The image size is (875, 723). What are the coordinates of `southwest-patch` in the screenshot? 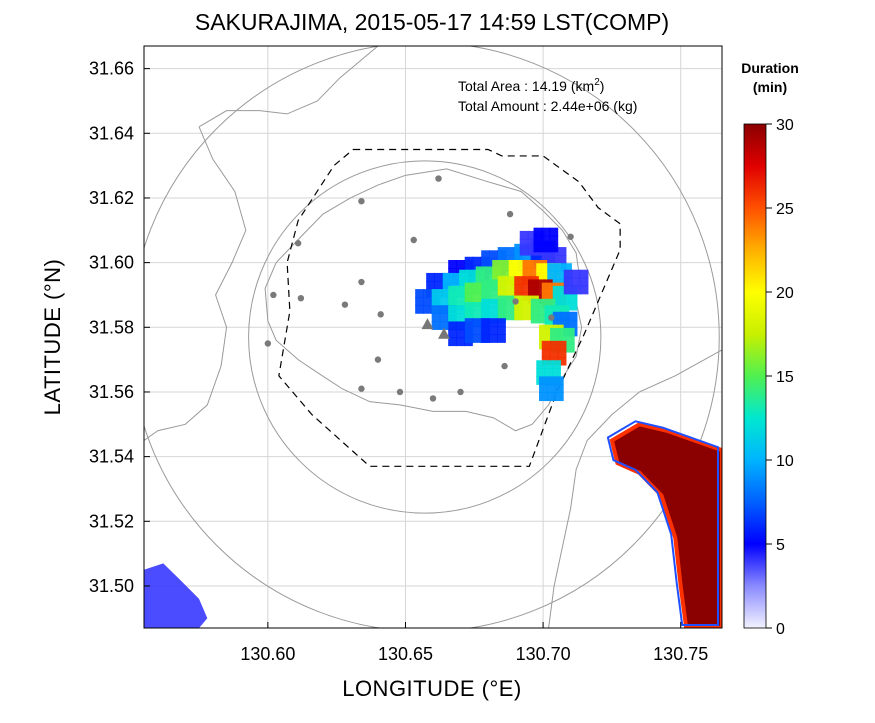 It's located at (176, 595).